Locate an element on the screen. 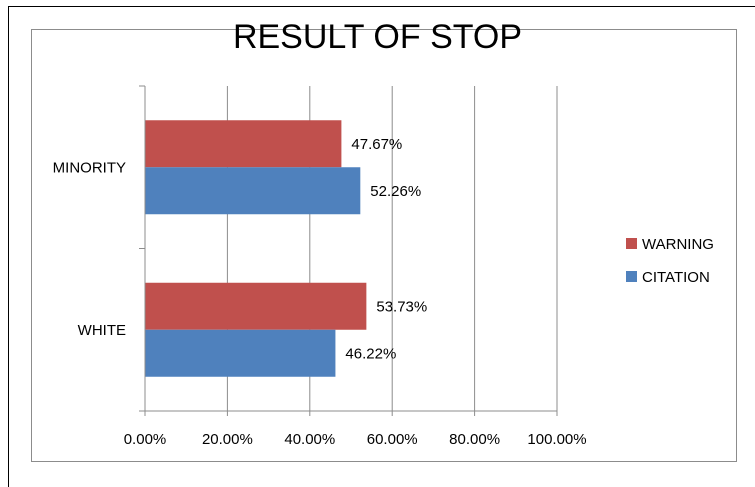  chart-title: RESULT OF STOP is located at coordinates (377, 37).